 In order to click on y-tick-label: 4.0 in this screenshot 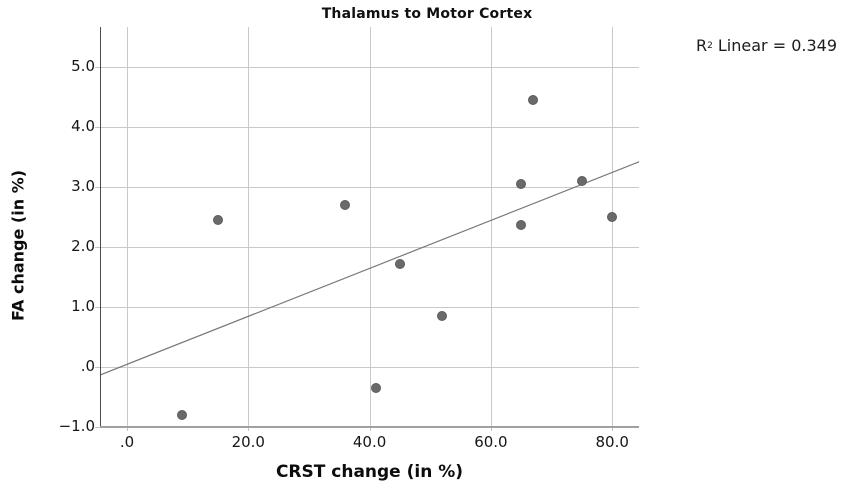, I will do `click(83, 126)`.